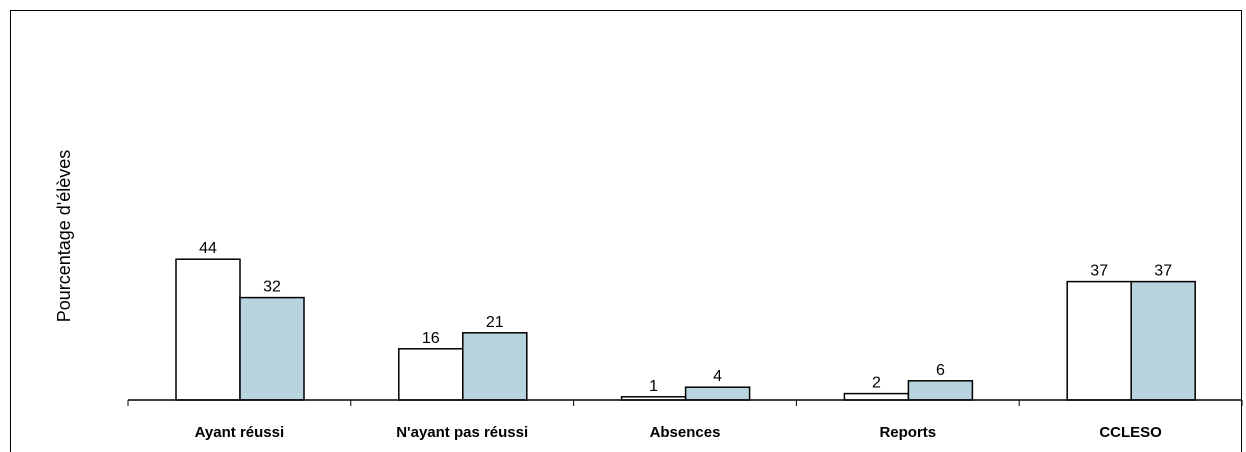 This screenshot has width=1246, height=452. What do you see at coordinates (685, 432) in the screenshot?
I see `category-label: Absences` at bounding box center [685, 432].